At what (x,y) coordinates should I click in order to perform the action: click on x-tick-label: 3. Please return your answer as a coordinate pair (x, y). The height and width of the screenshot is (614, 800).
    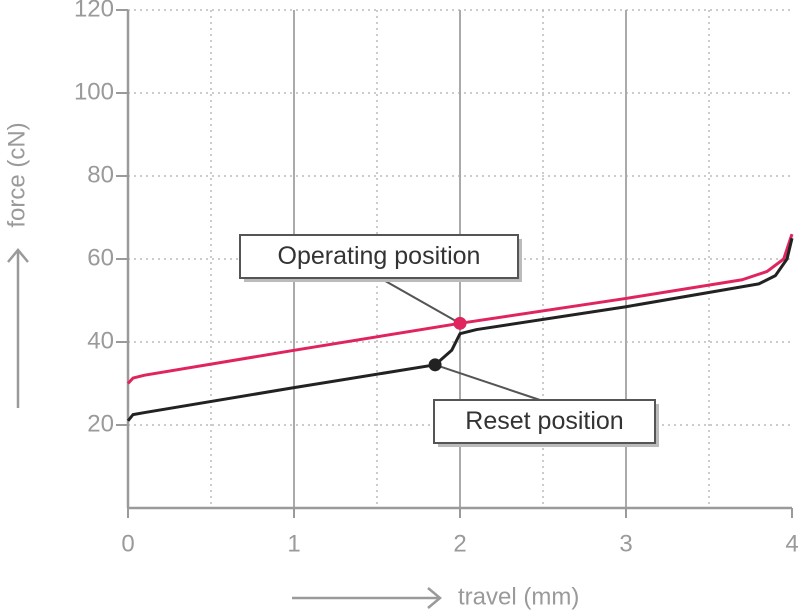
    Looking at the image, I should click on (625, 543).